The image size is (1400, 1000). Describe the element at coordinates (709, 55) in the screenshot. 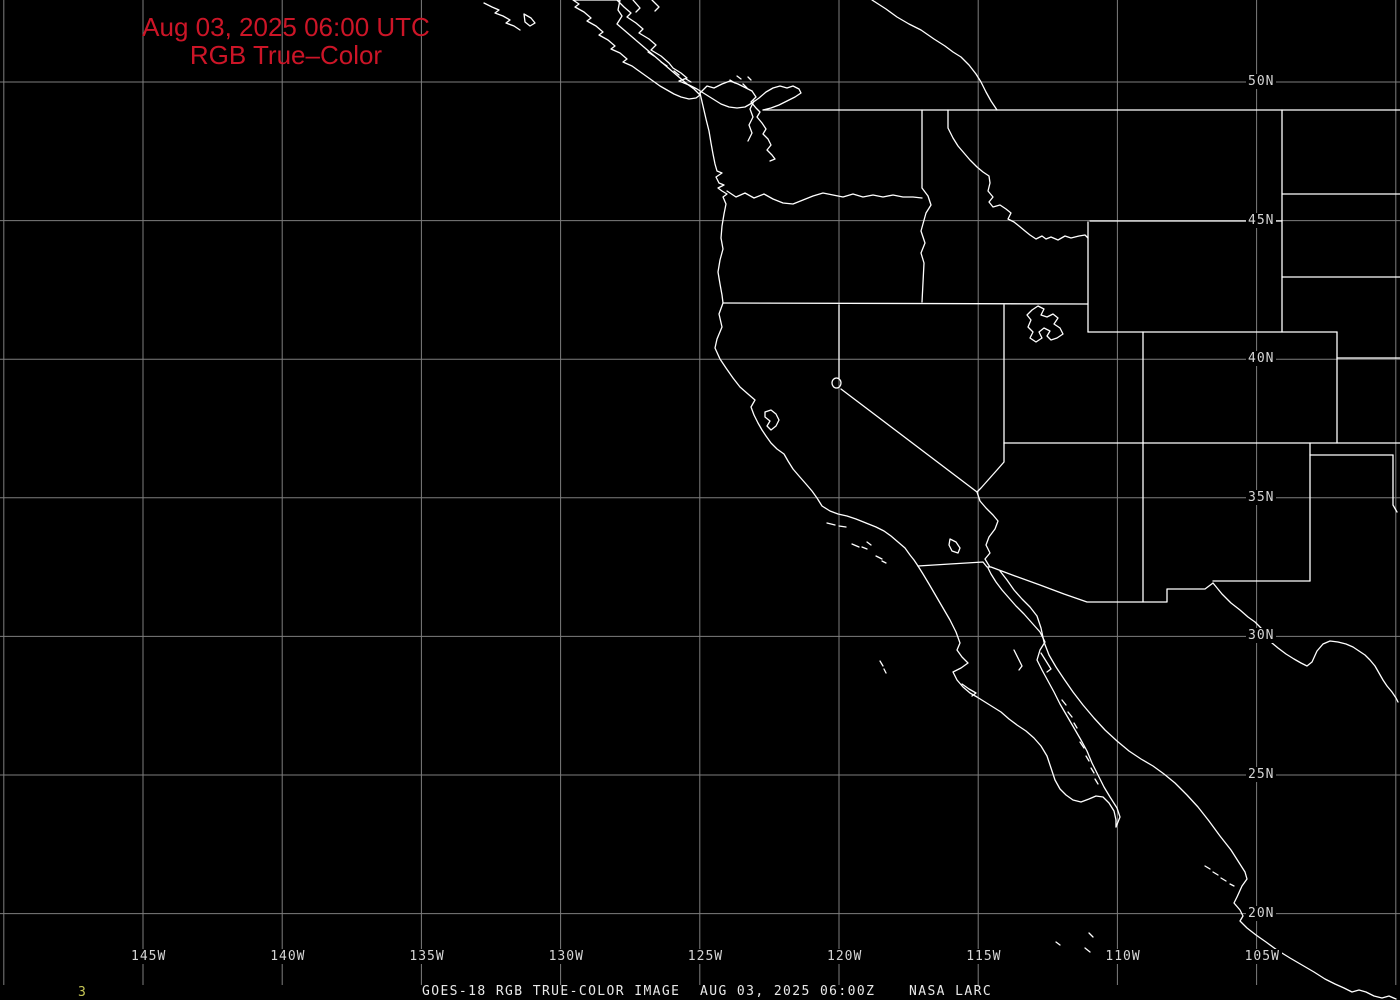

I see `bc-mainland-coast` at that location.